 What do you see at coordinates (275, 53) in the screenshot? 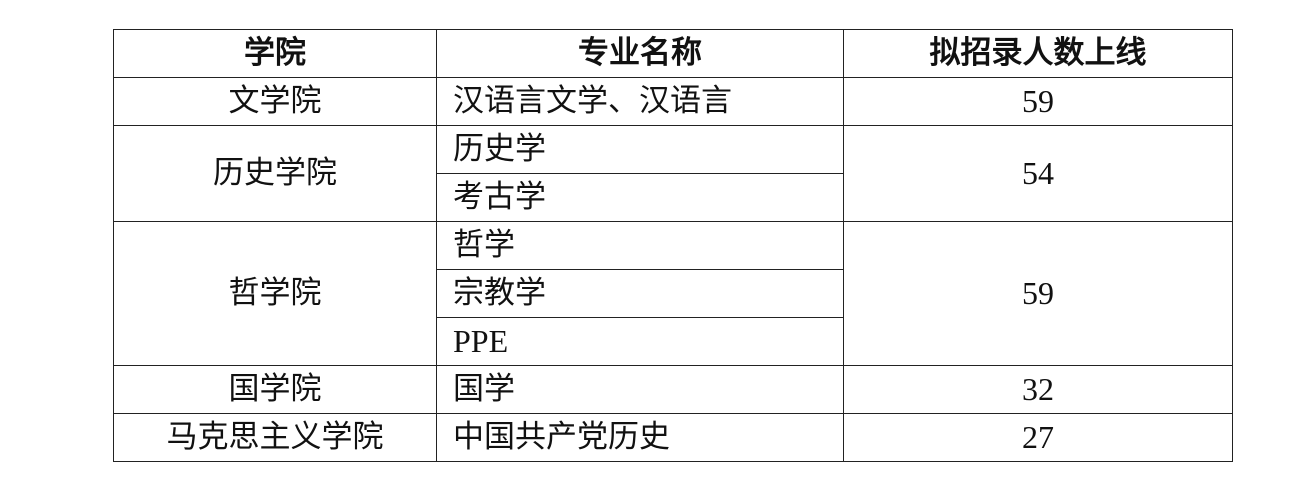
I see `header-college: 学院` at bounding box center [275, 53].